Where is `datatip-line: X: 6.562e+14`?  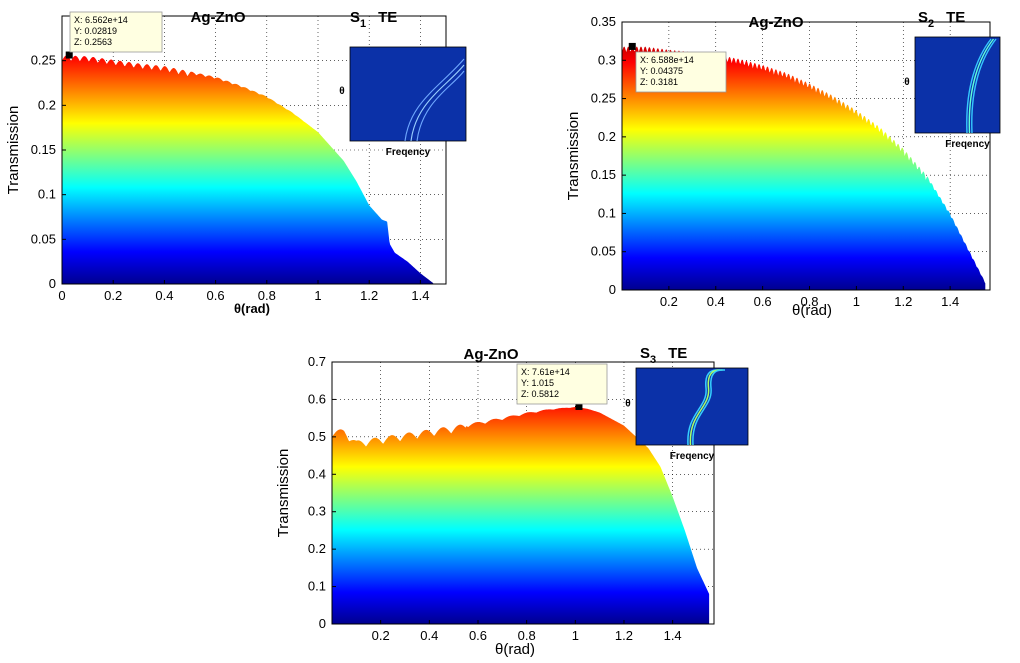 datatip-line: X: 6.562e+14 is located at coordinates (101, 20).